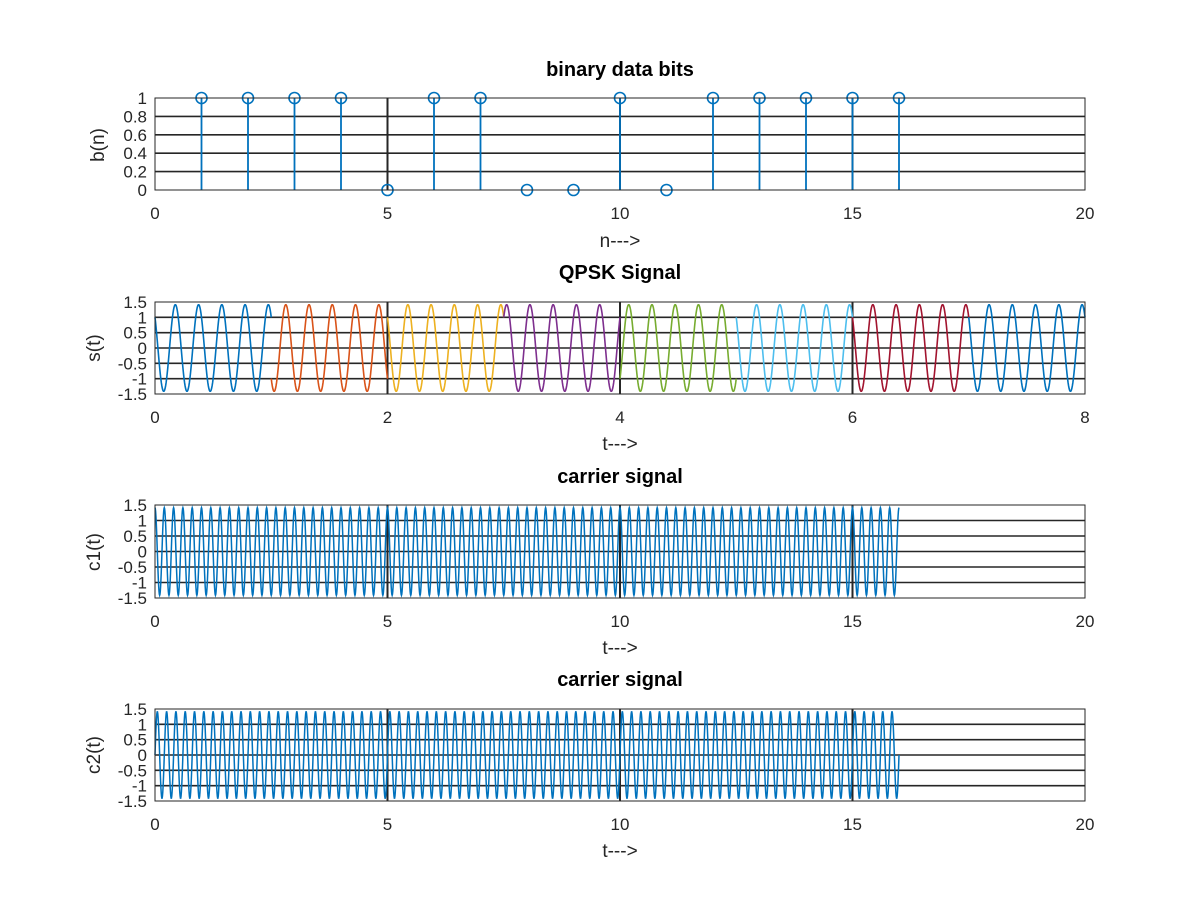 The width and height of the screenshot is (1200, 900). I want to click on x-tick-label: 8, so click(1084, 417).